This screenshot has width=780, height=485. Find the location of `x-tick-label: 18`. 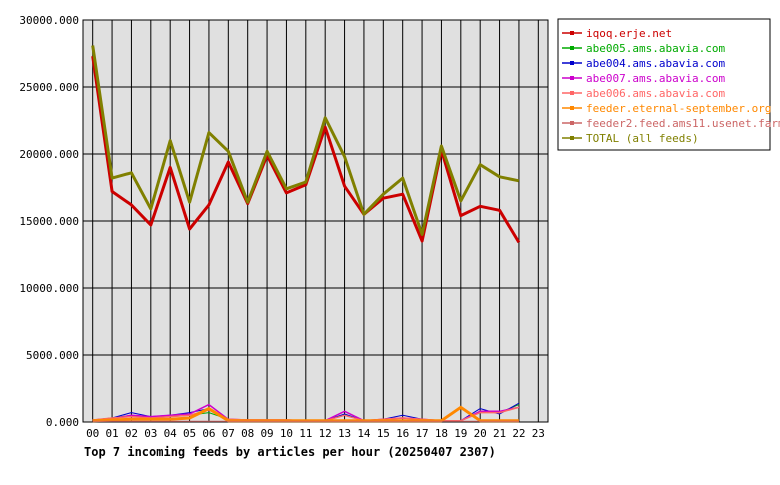

x-tick-label: 18 is located at coordinates (441, 433).